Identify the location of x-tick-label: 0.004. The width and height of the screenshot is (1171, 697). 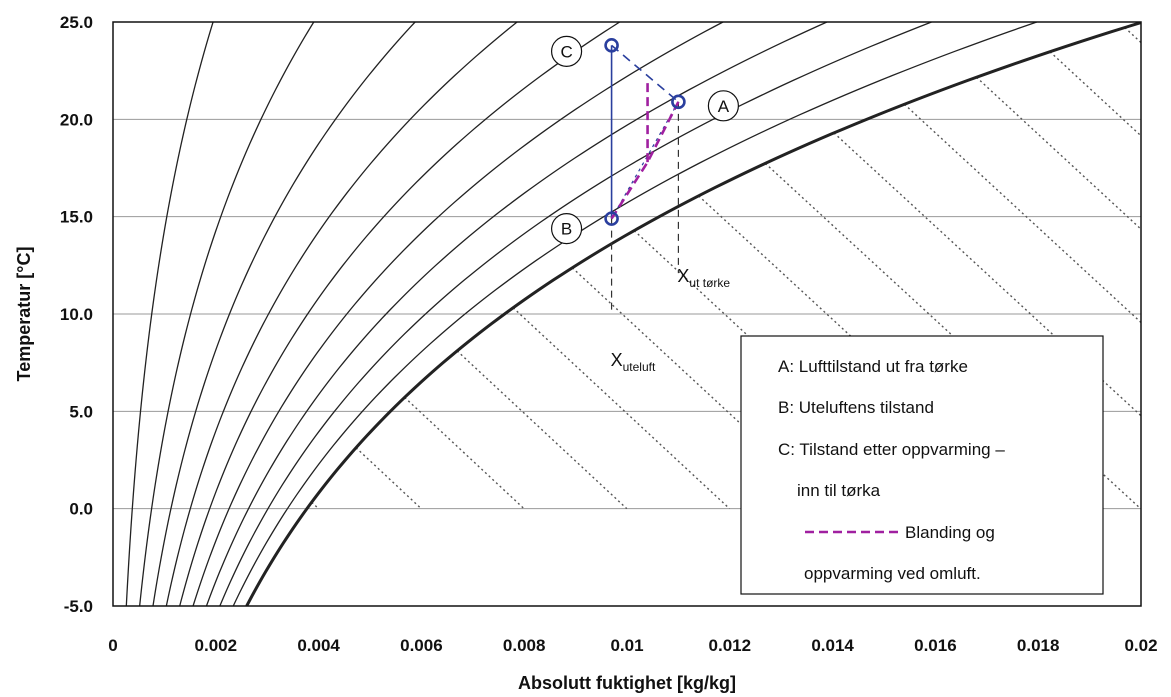
(318, 645).